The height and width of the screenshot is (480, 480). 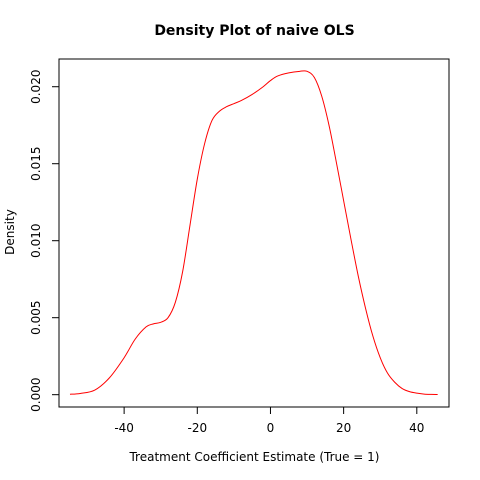 I want to click on x-tick-label: 20, so click(x=343, y=428).